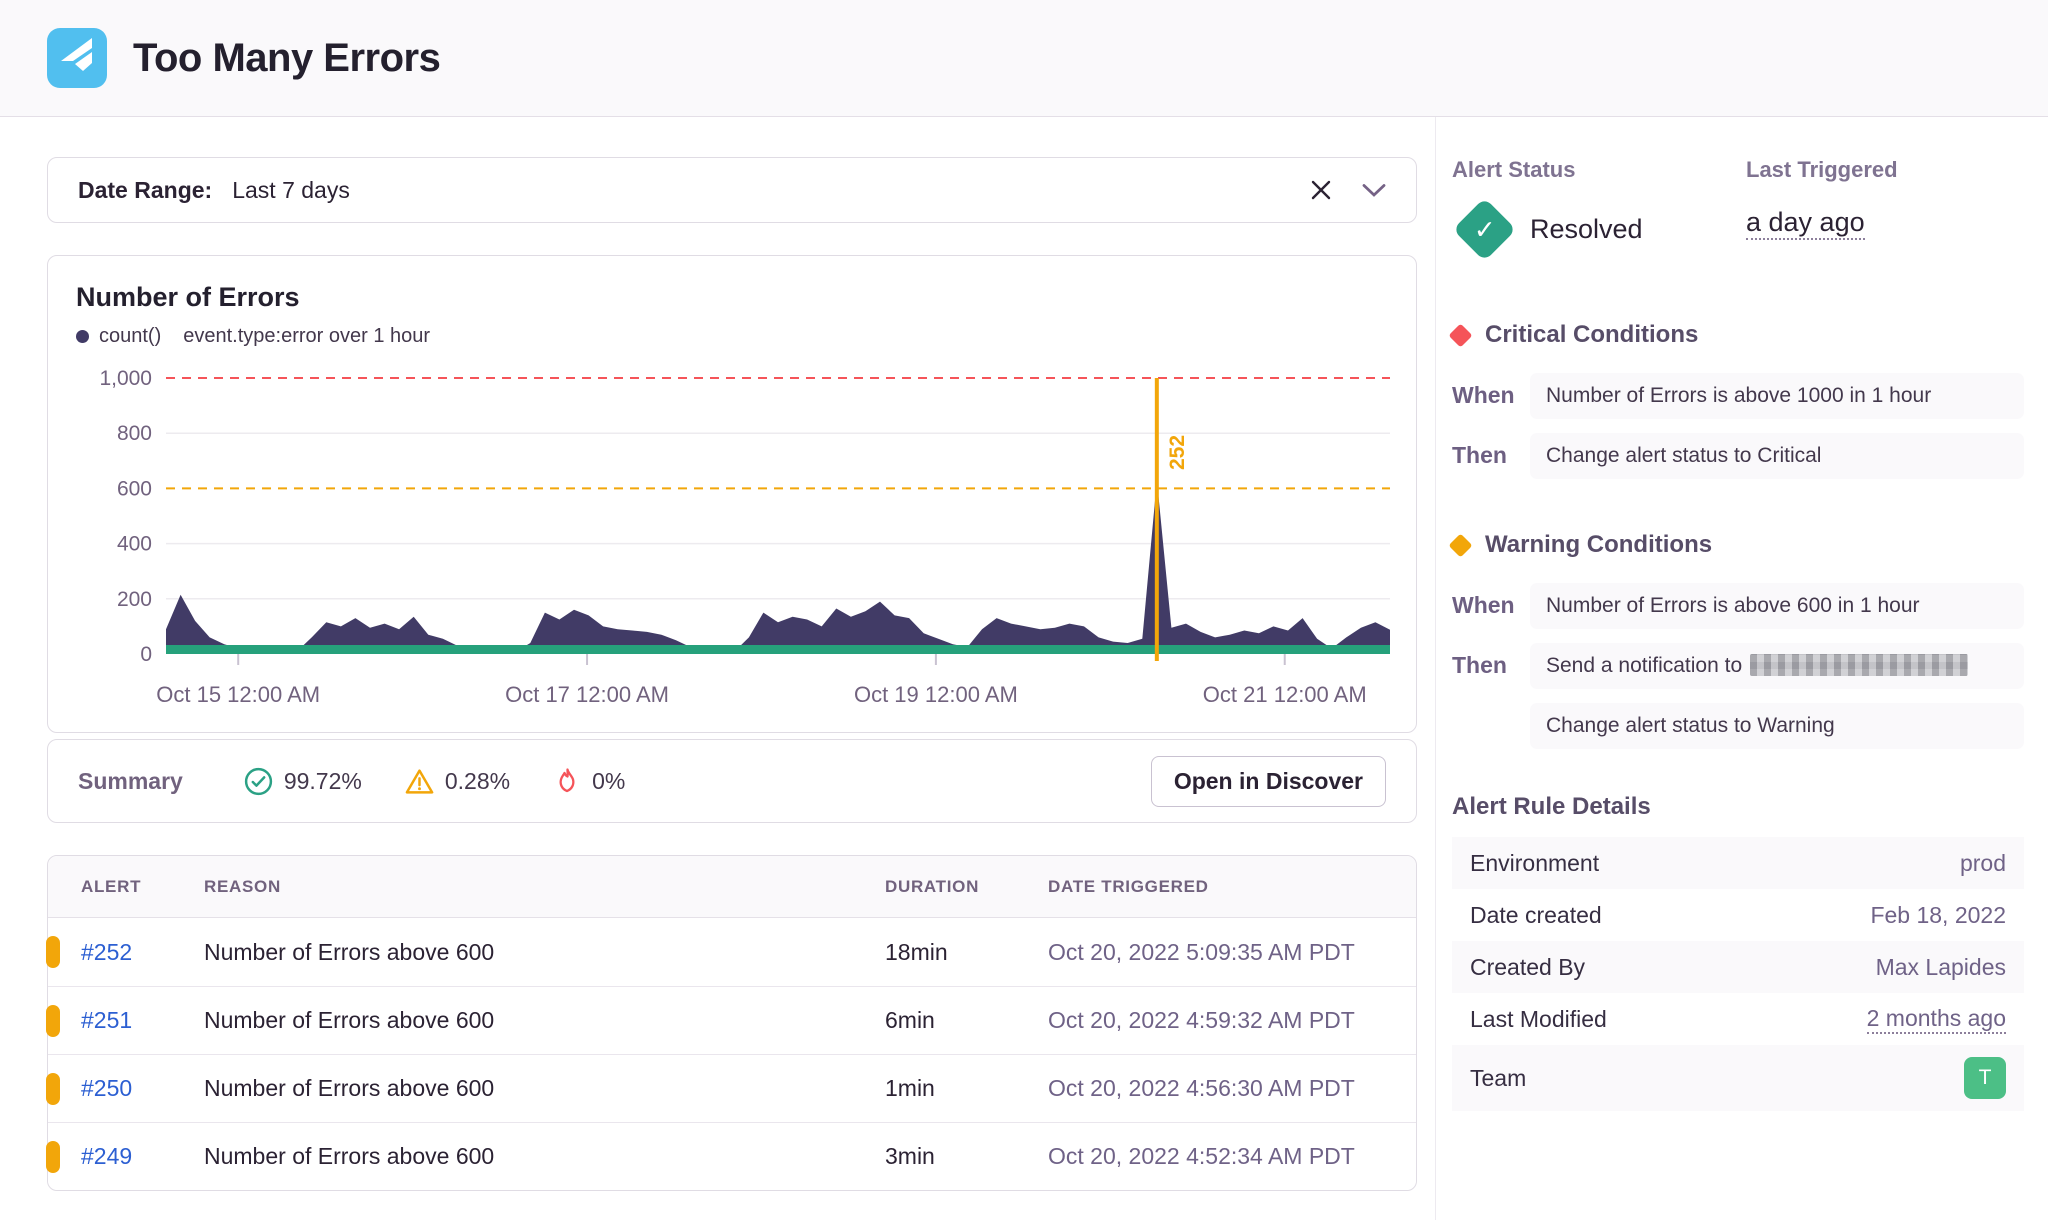 The width and height of the screenshot is (2048, 1220). What do you see at coordinates (1738, 863) in the screenshot?
I see `detail-row-environment: Environment prod` at bounding box center [1738, 863].